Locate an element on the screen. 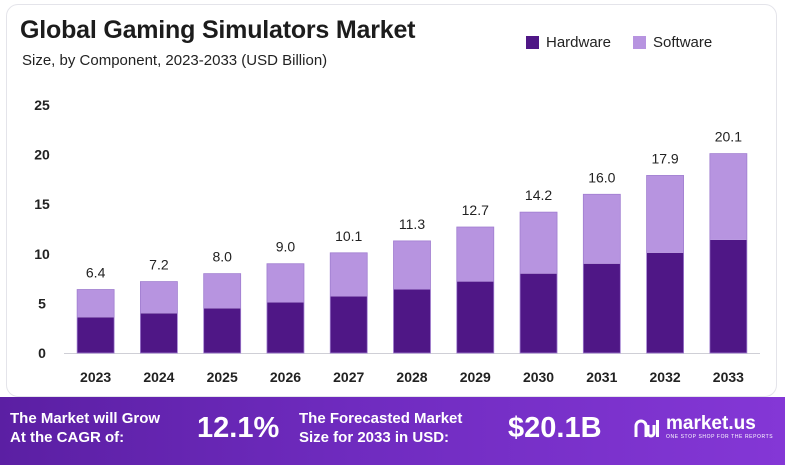  x-tick-label-2027: 2027 is located at coordinates (348, 377).